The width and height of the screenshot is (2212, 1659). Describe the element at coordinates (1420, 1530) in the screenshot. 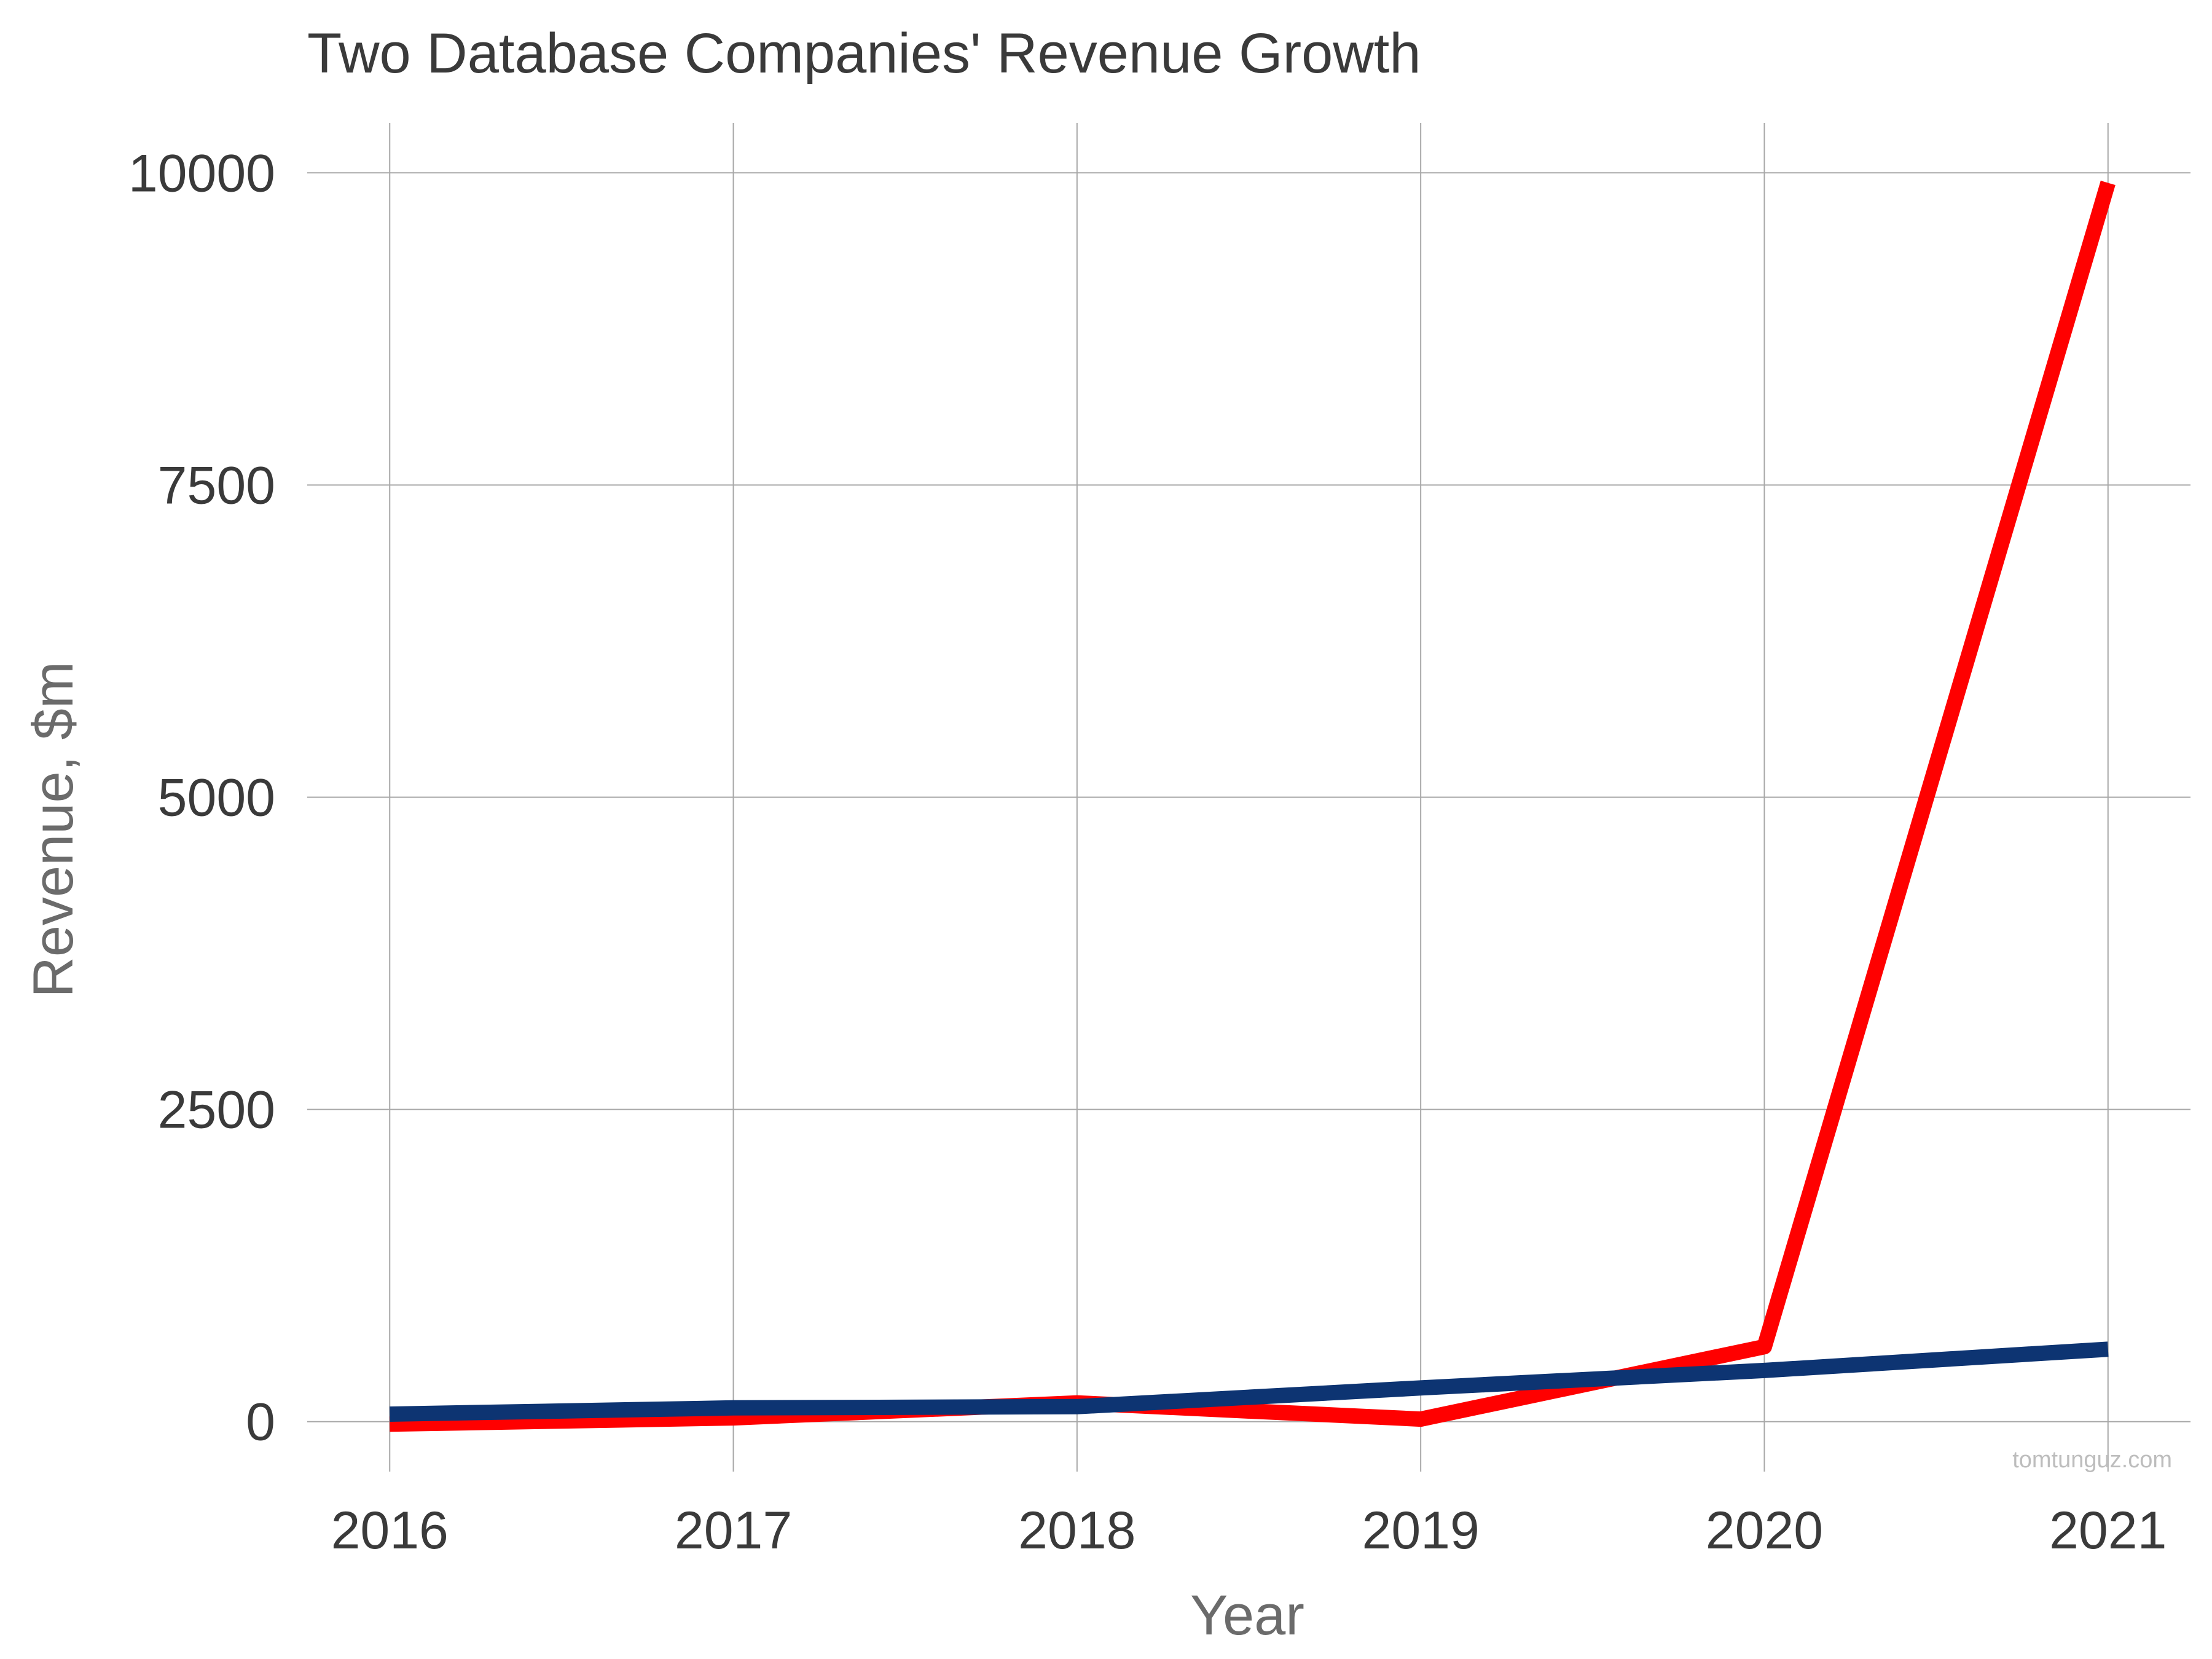

I see `x-tick-label: 2019` at that location.